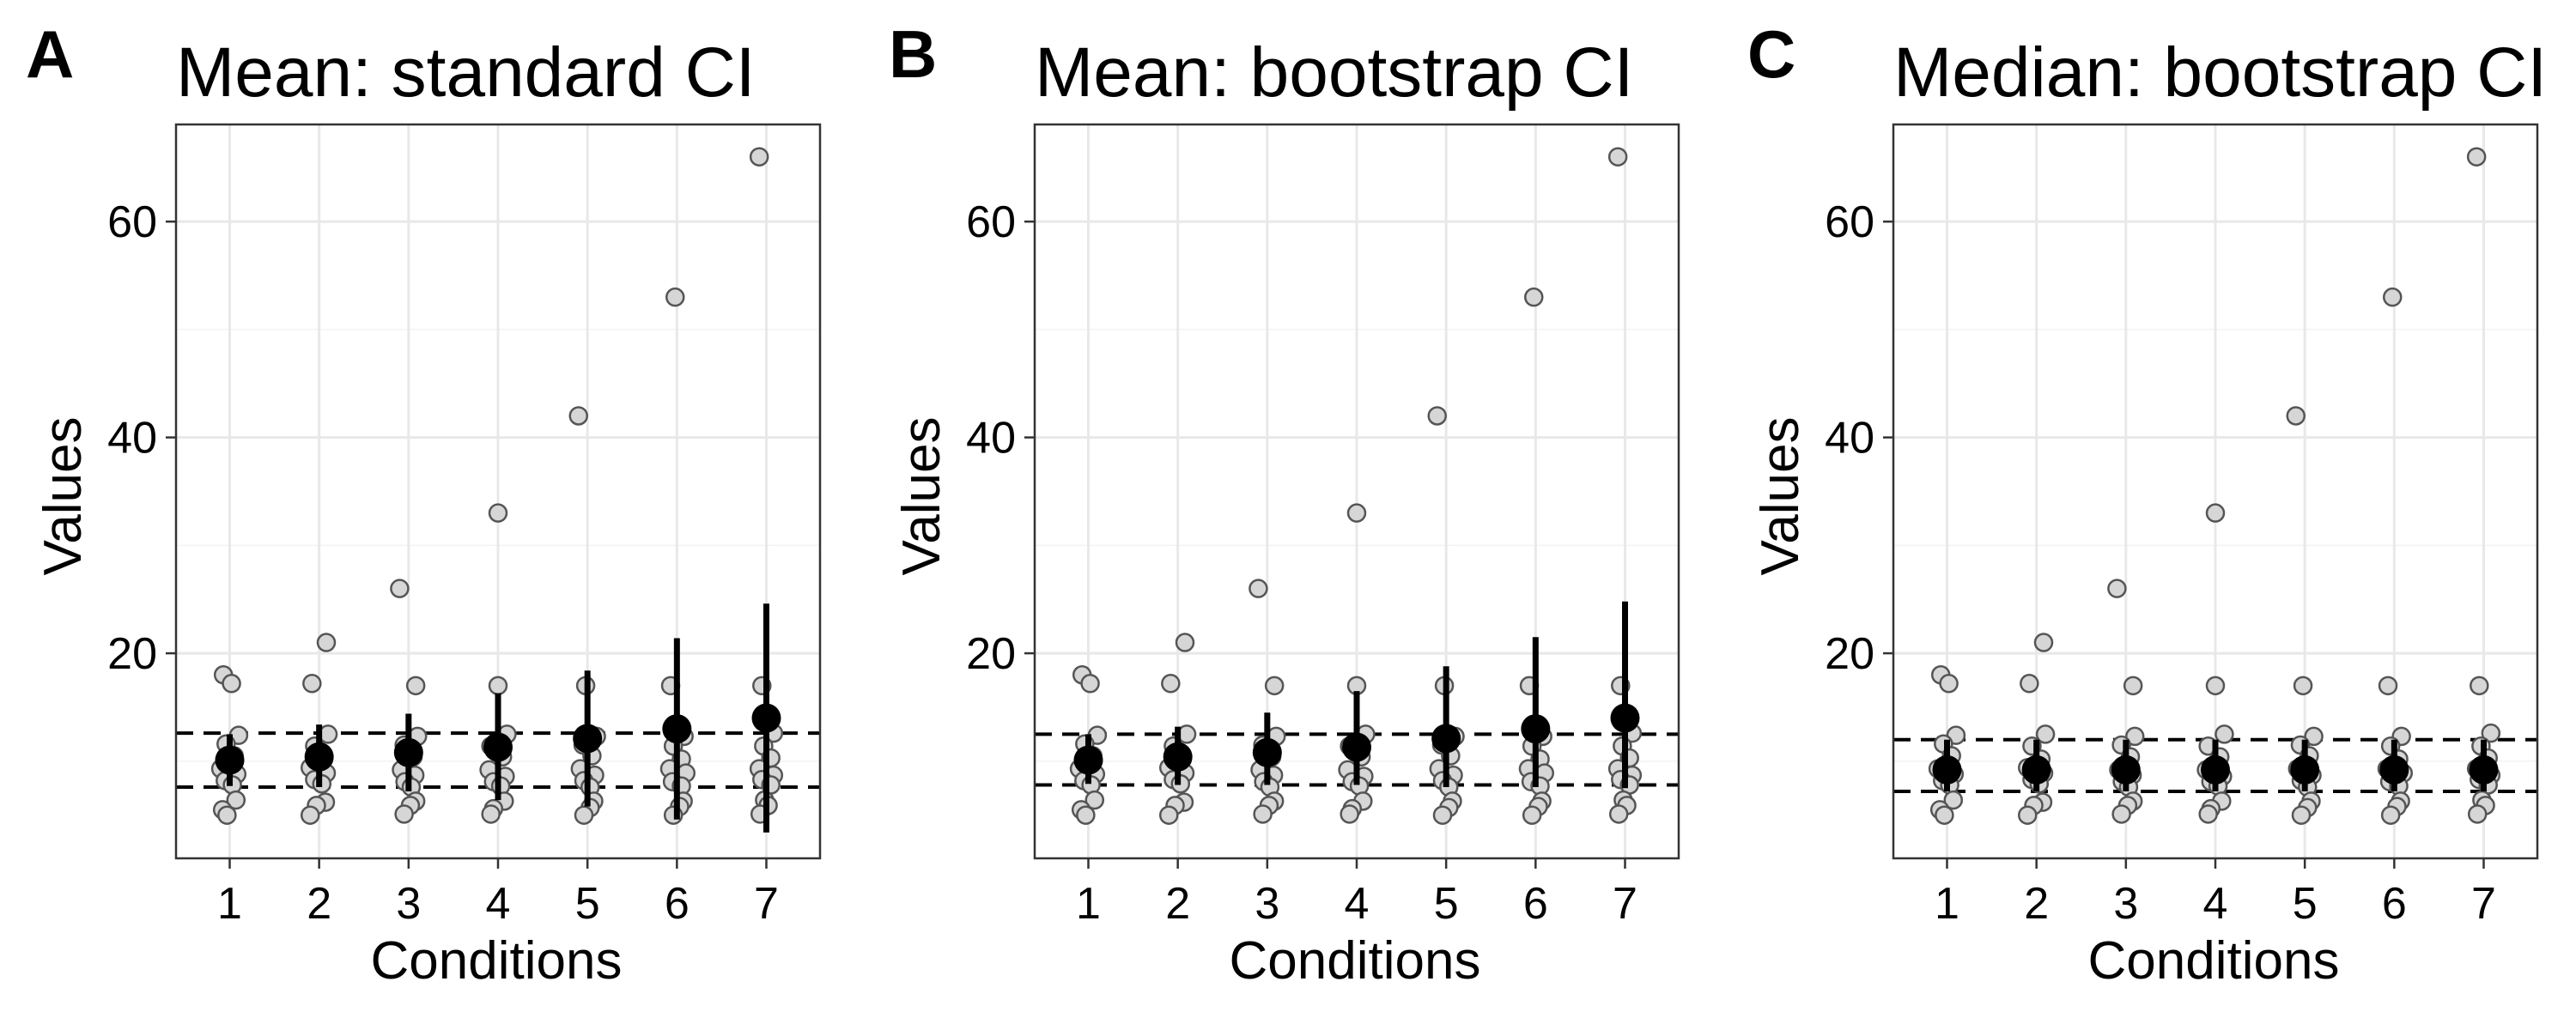 Image resolution: width=2576 pixels, height=1030 pixels. Describe the element at coordinates (497, 961) in the screenshot. I see `x-axis-title: Conditions` at that location.